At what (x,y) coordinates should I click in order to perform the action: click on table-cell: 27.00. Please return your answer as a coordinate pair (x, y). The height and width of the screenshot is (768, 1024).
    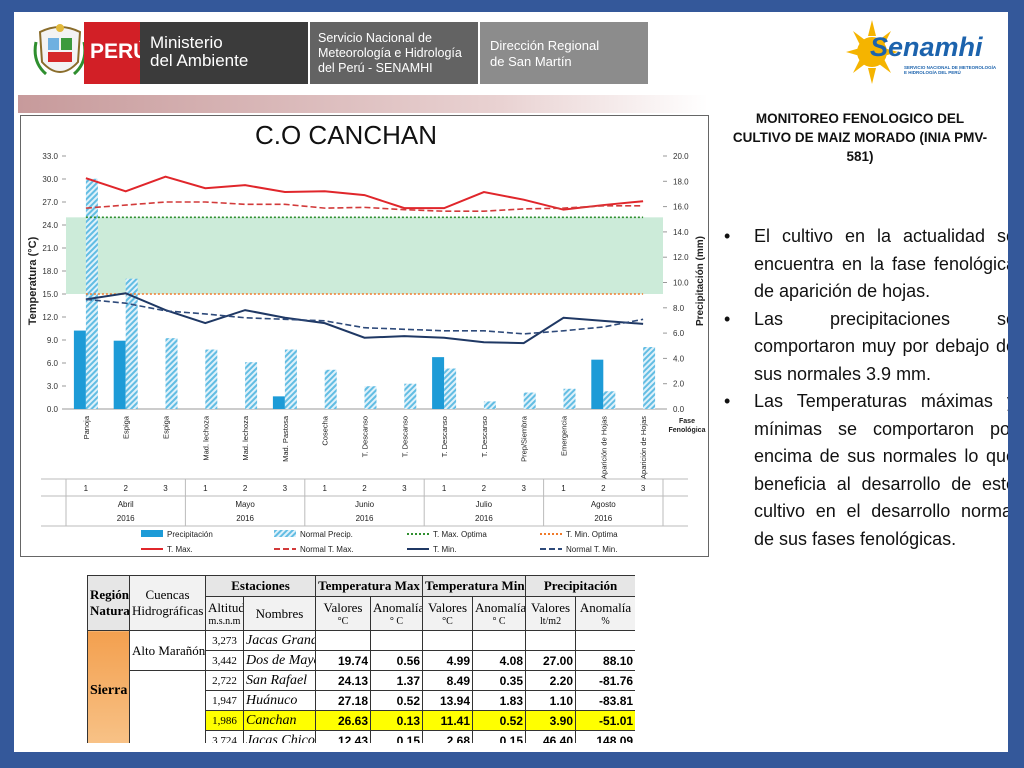
    Looking at the image, I should click on (551, 660).